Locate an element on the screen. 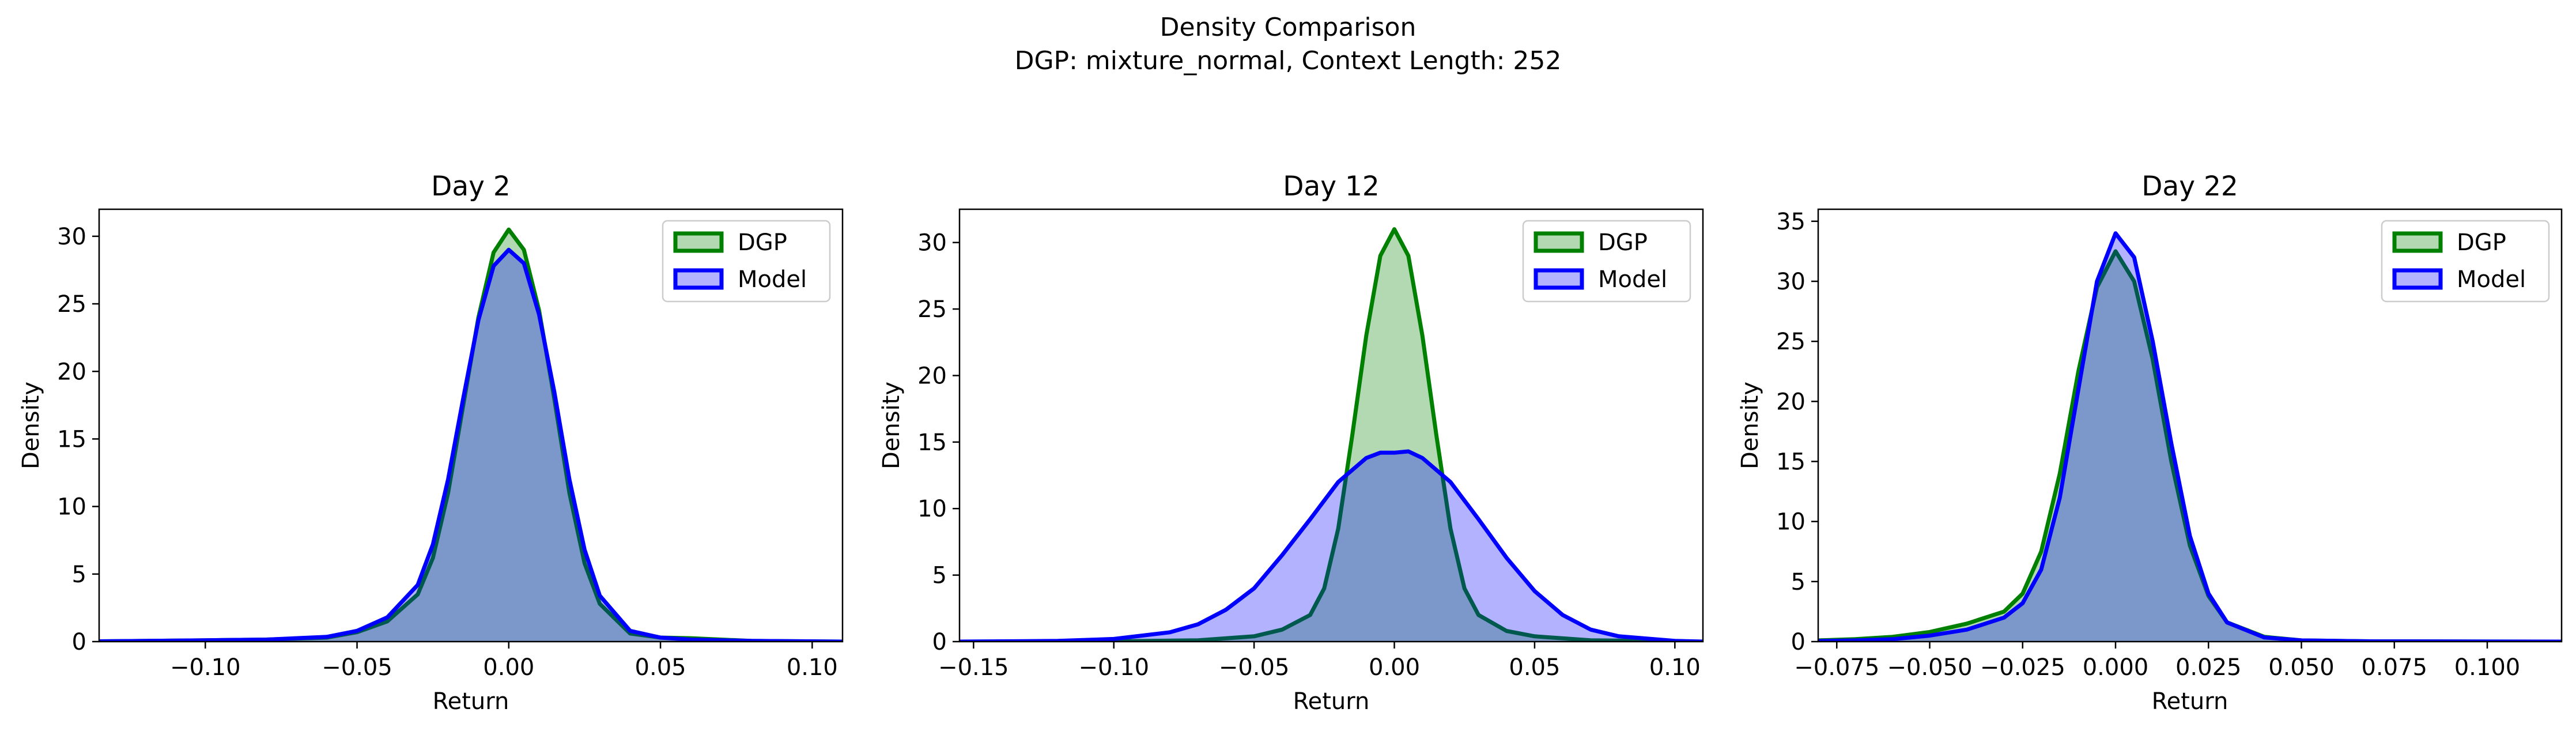  x-tick-label: −0.025 is located at coordinates (2022, 667).